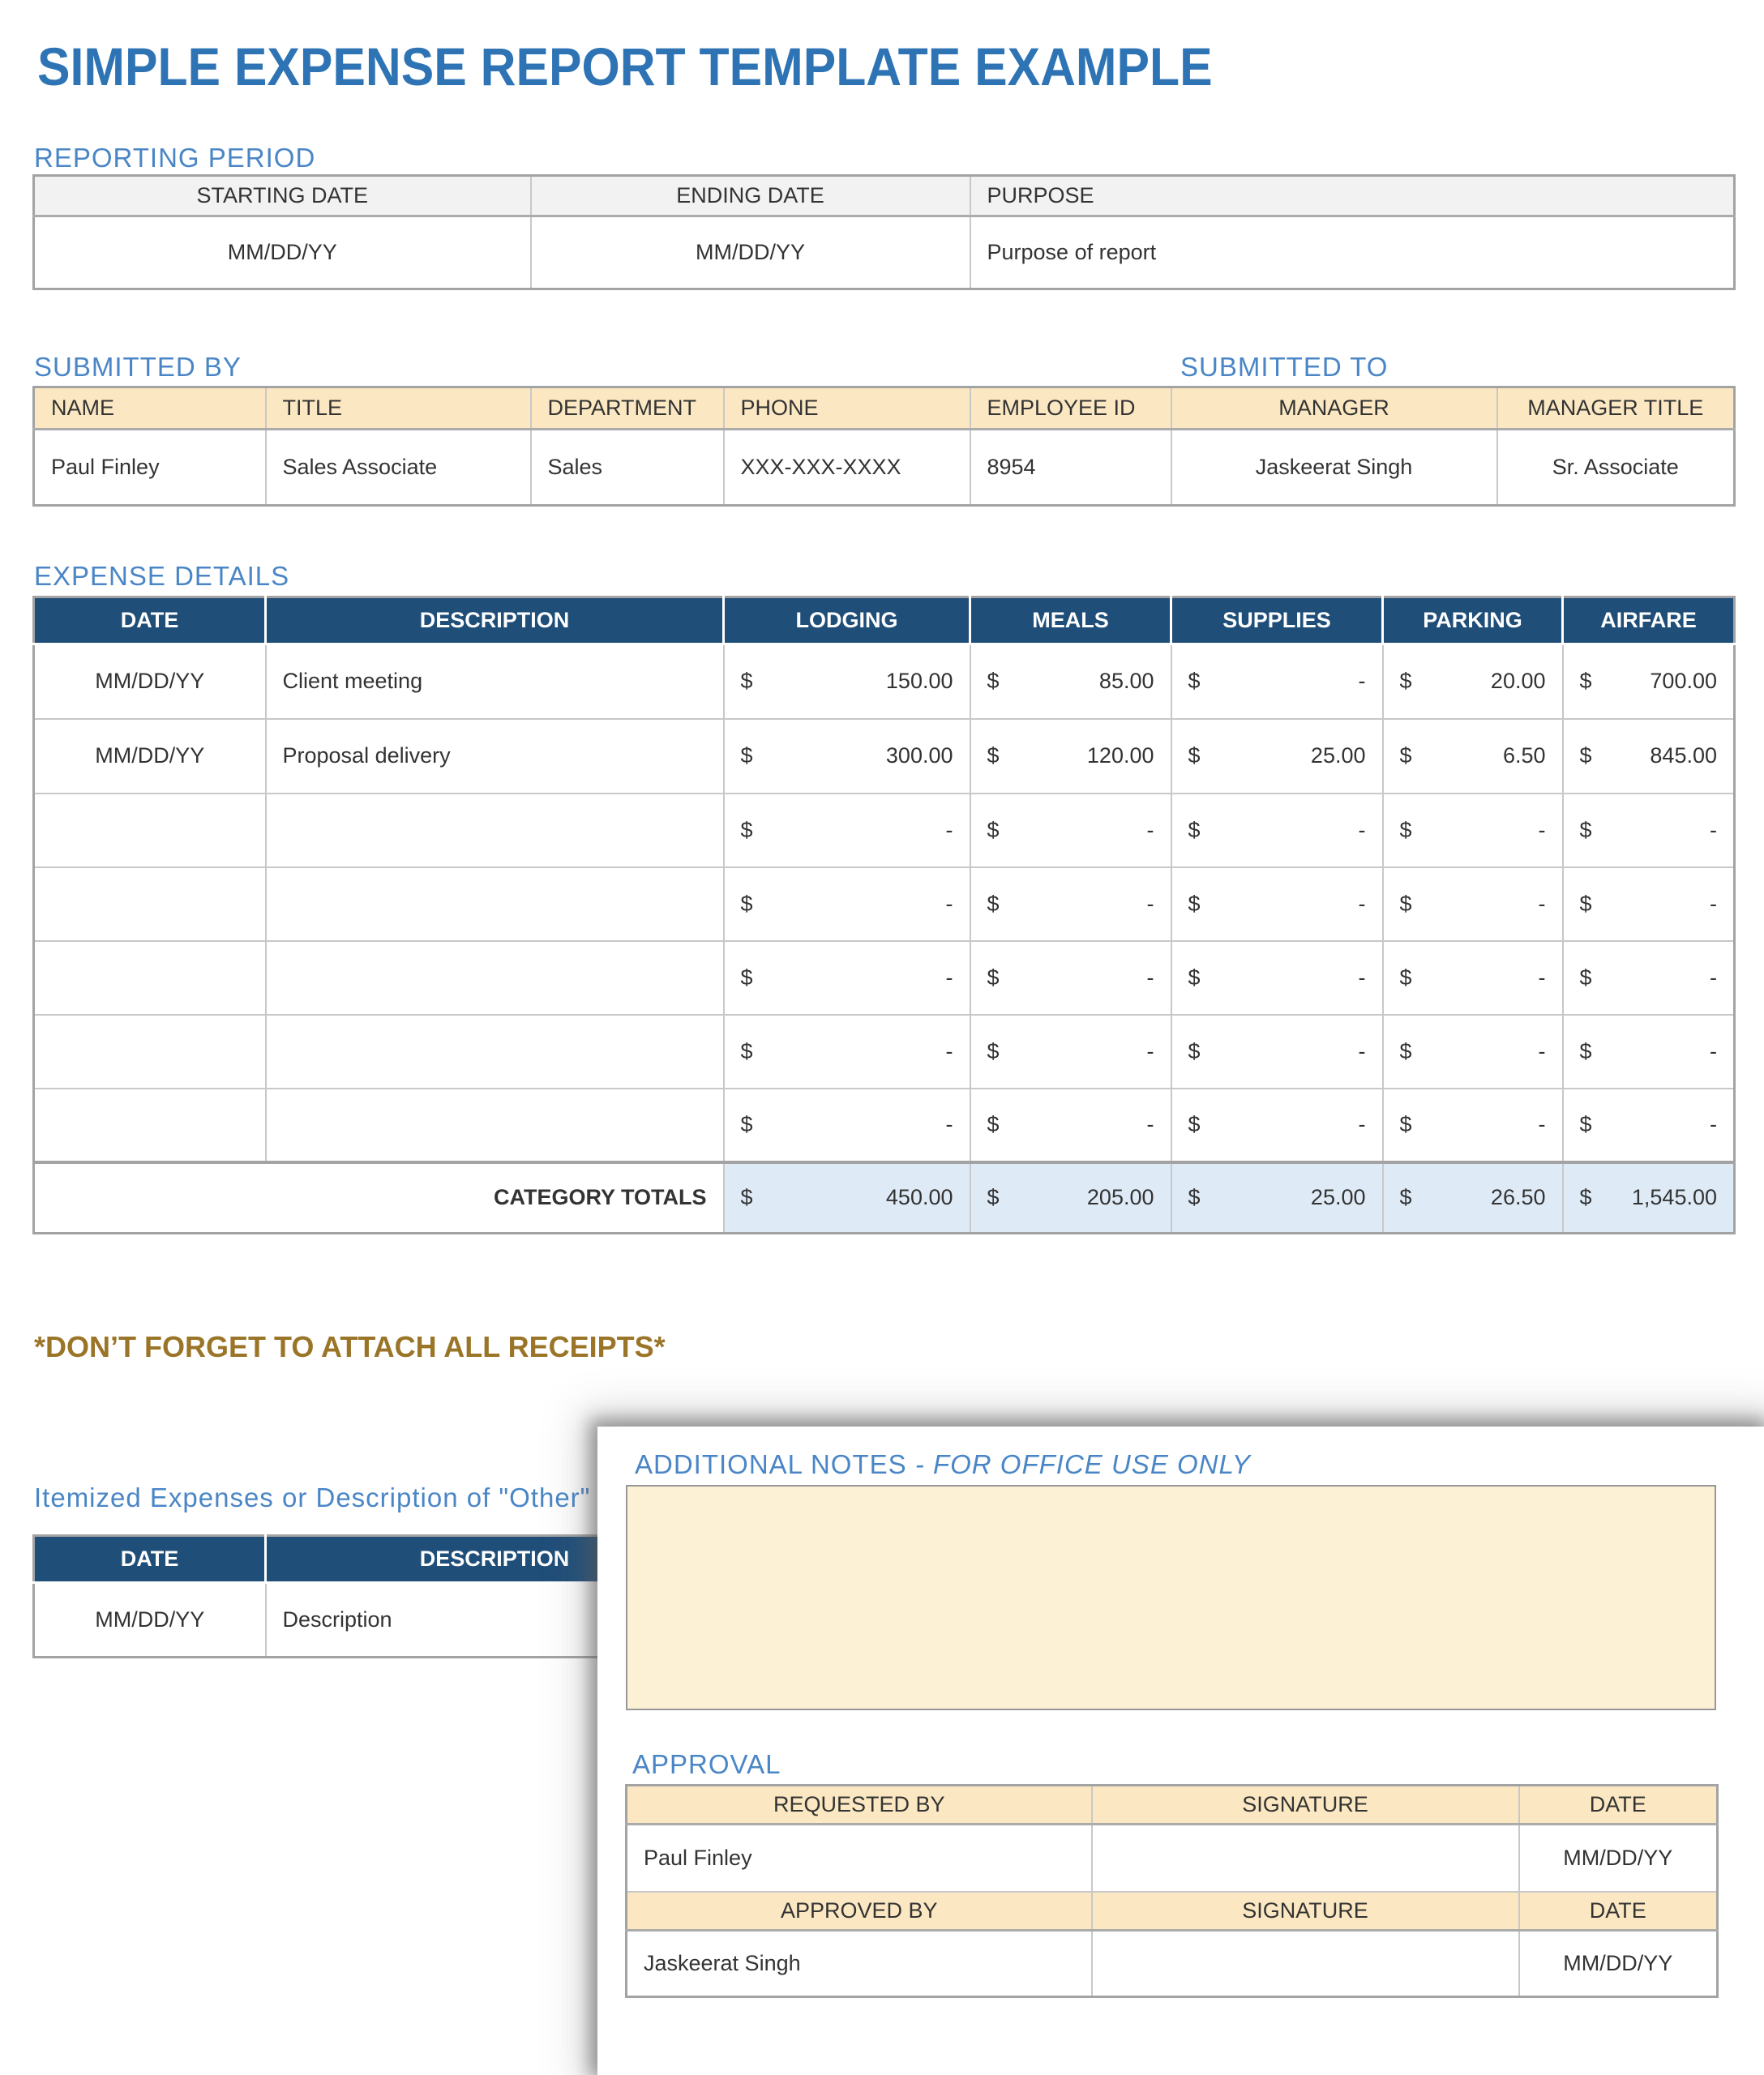  Describe the element at coordinates (1120, 1198) in the screenshot. I see `total-amount: 205.00` at that location.